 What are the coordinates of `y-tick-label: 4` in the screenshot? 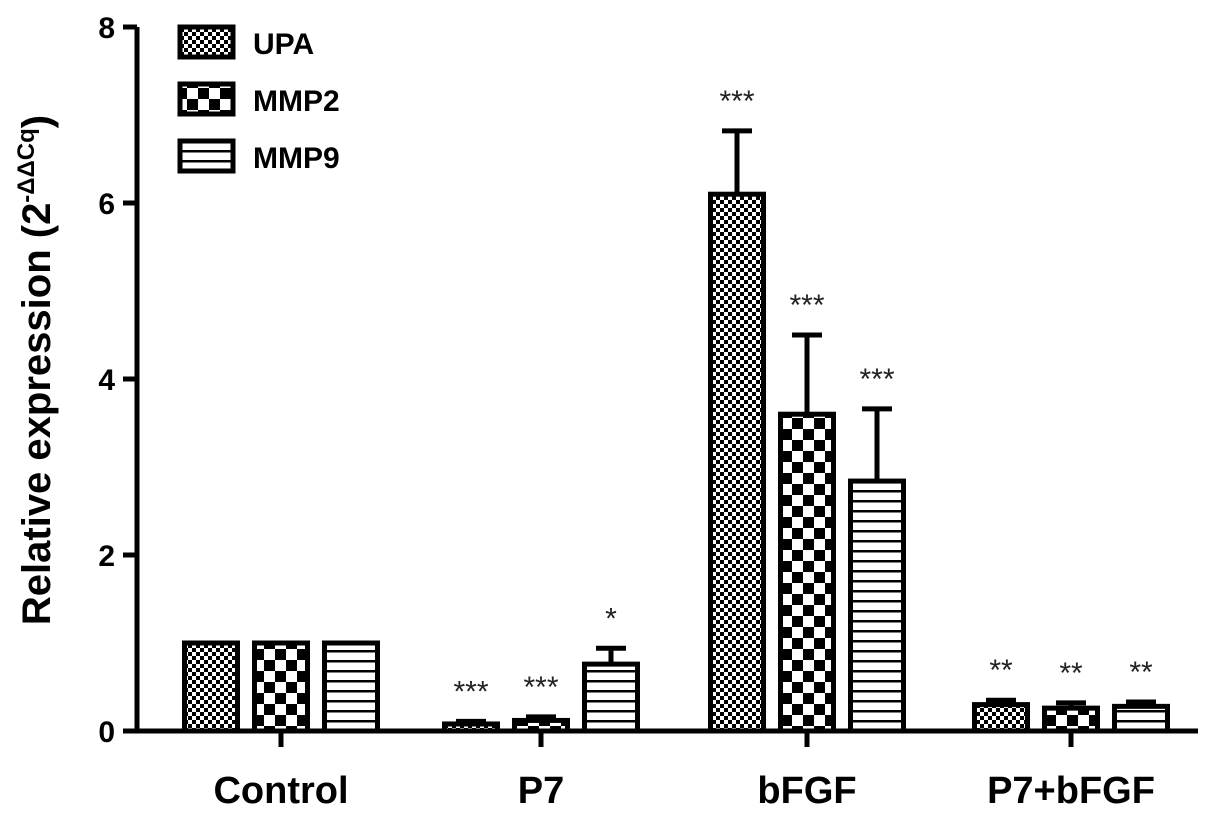 It's located at (106, 380).